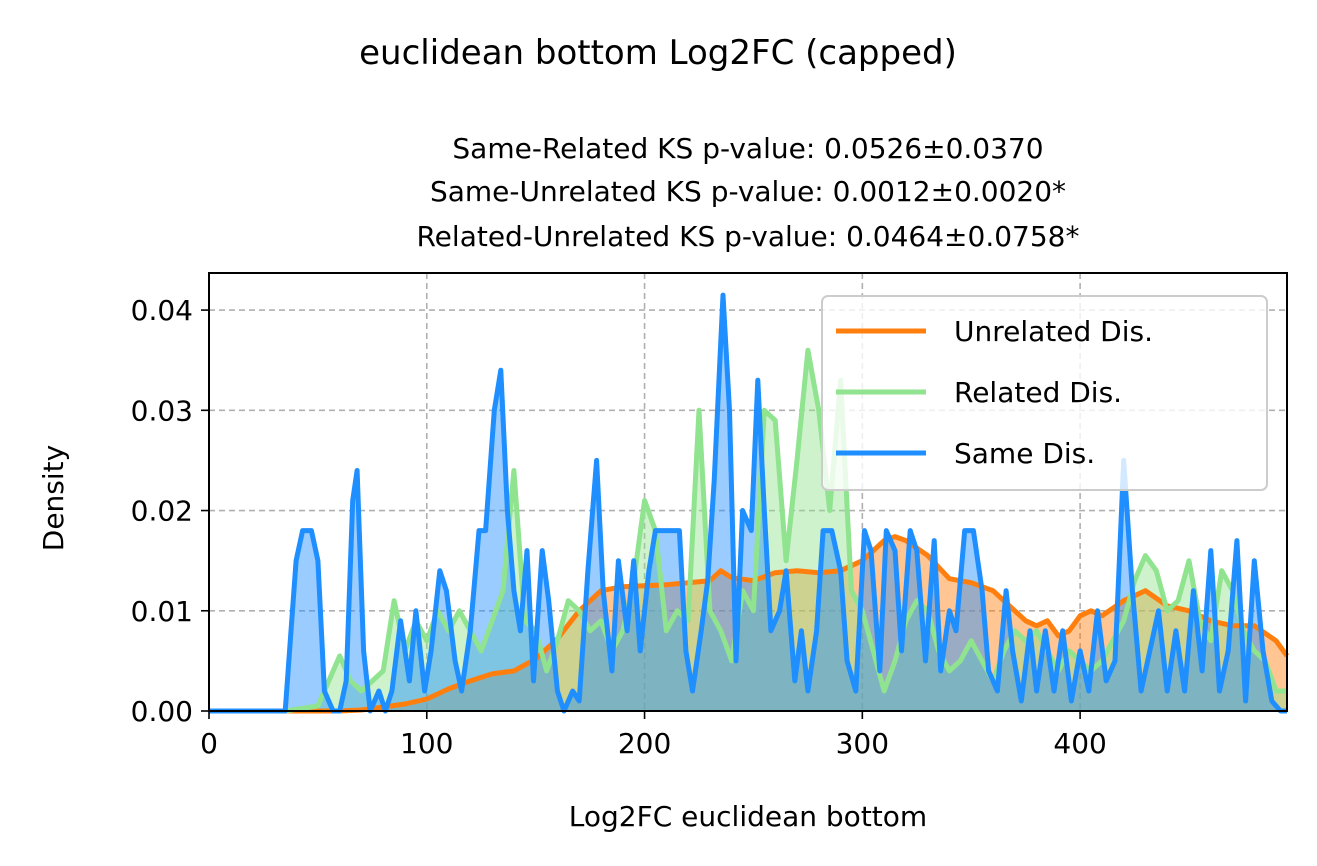 Image resolution: width=1317 pixels, height=866 pixels. What do you see at coordinates (426, 743) in the screenshot?
I see `x-tick-label: 100` at bounding box center [426, 743].